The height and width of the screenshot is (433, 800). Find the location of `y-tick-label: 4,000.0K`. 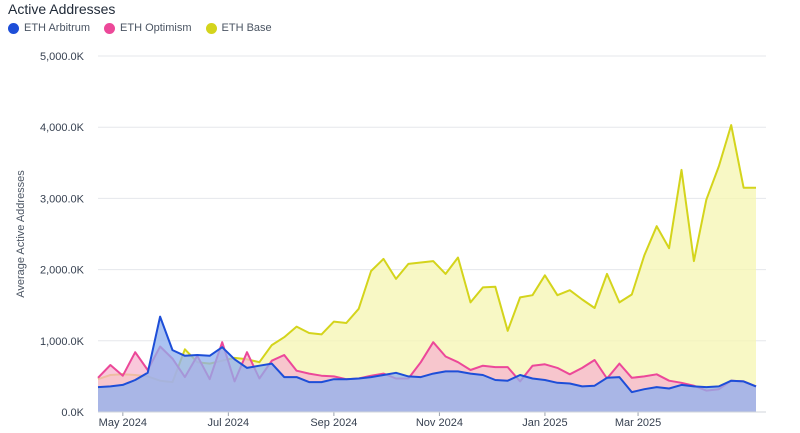

y-tick-label: 4,000.0K is located at coordinates (62, 128).